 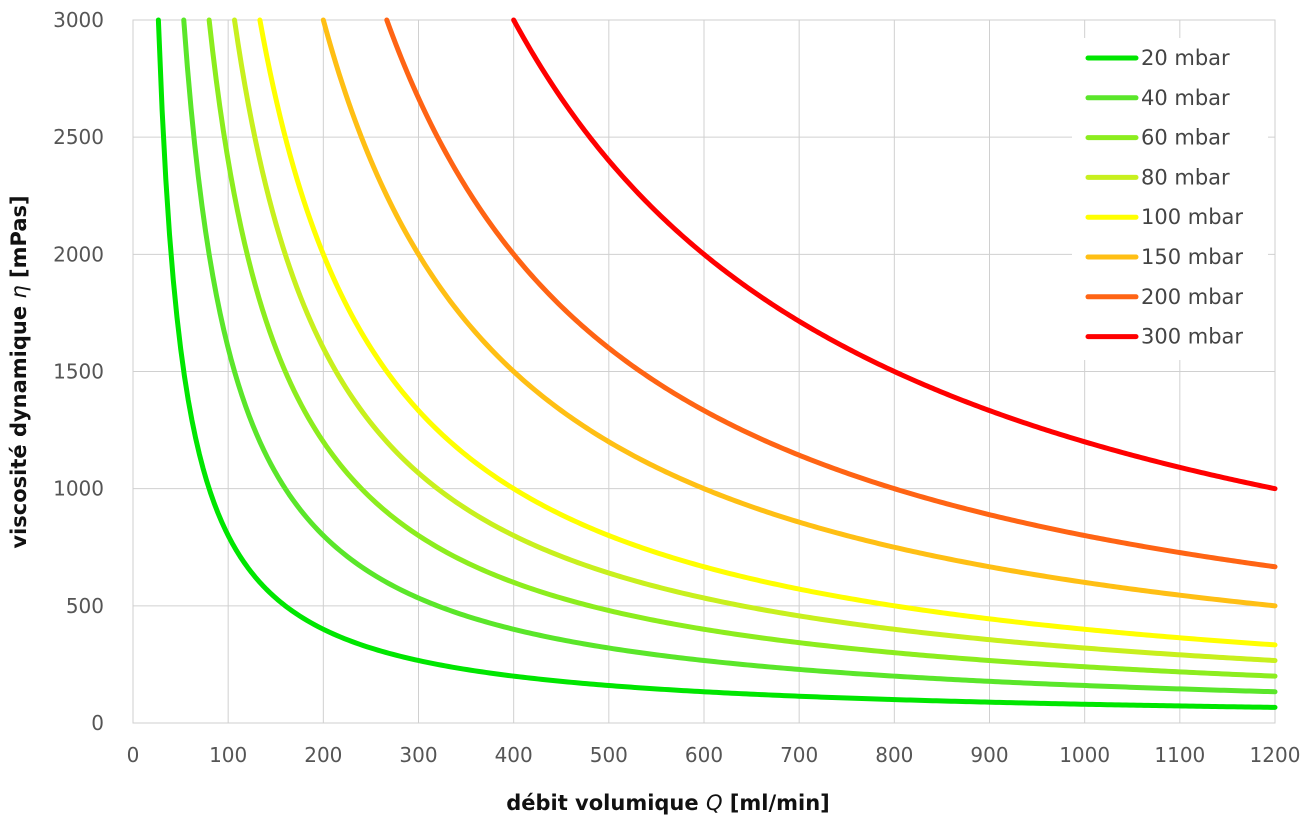 What do you see at coordinates (799, 755) in the screenshot?
I see `x-tick-label: 700` at bounding box center [799, 755].